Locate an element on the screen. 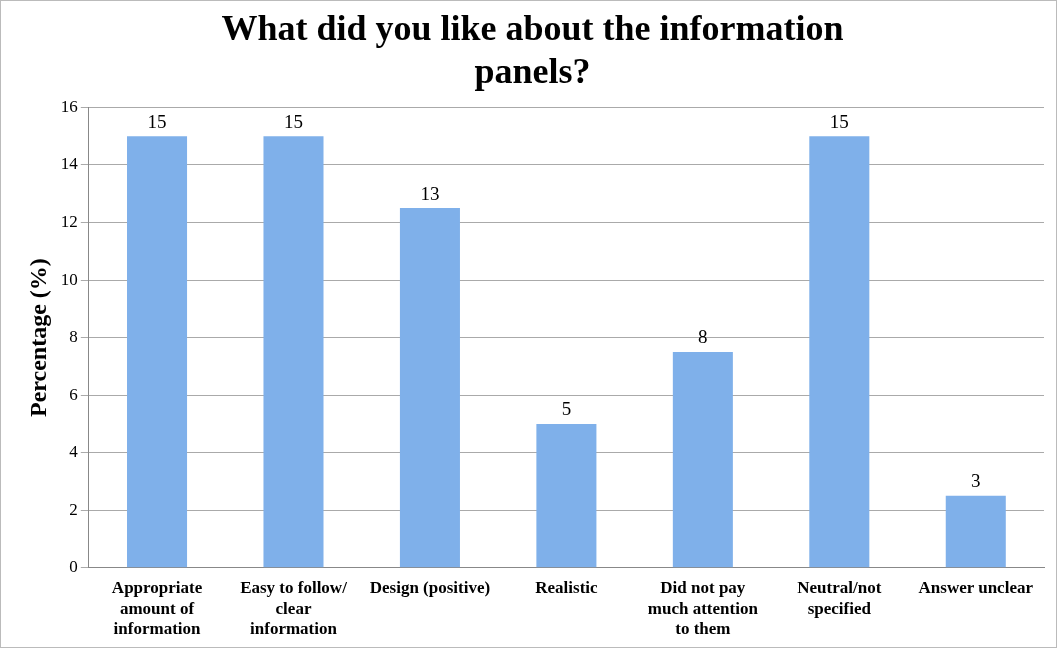 This screenshot has width=1057, height=648. data-label: 13 is located at coordinates (430, 193).